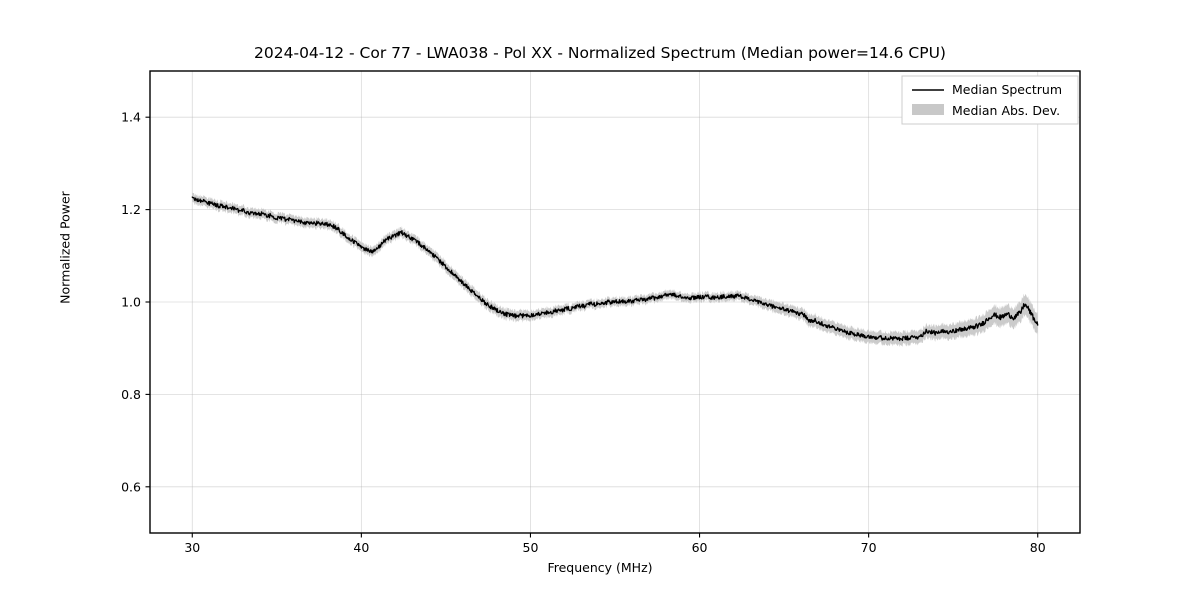 This screenshot has height=600, width=1200. Describe the element at coordinates (1038, 547) in the screenshot. I see `x-tick-label: 80` at that location.